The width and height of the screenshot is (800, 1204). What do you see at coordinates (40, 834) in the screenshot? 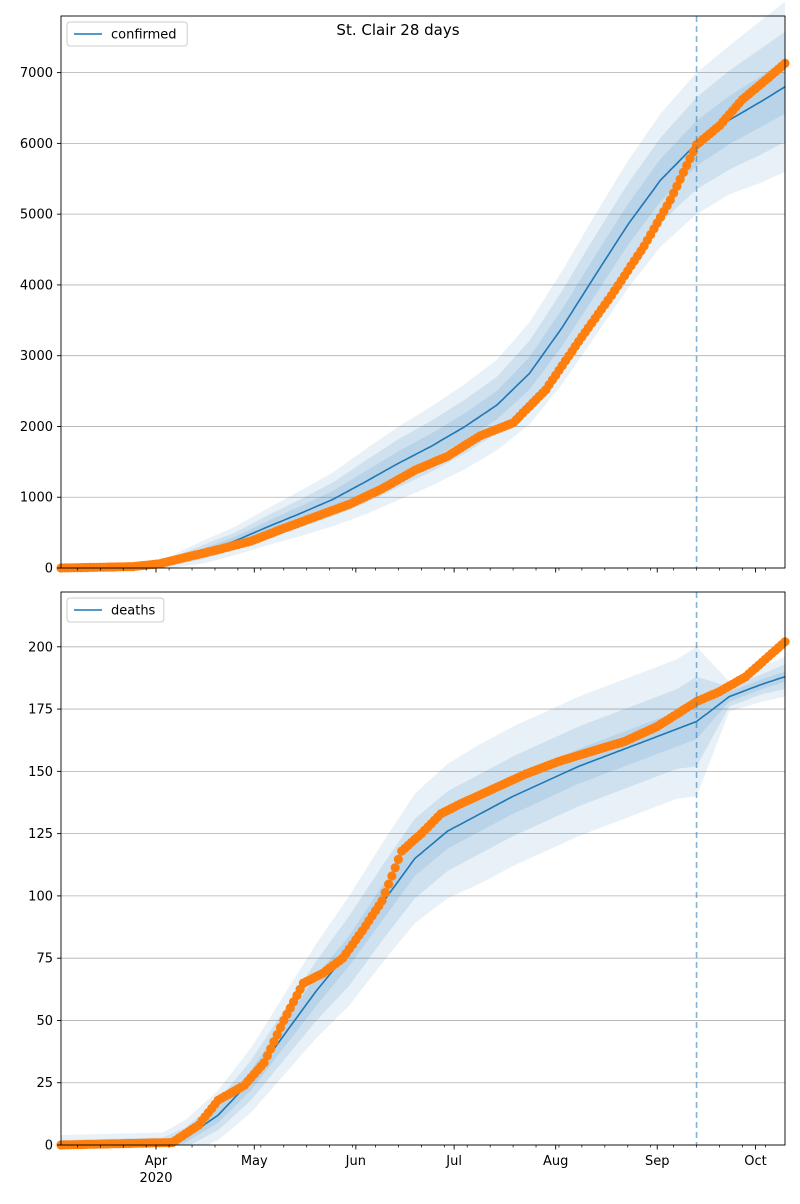
I see `deaths-ytick-label: 125` at bounding box center [40, 834].